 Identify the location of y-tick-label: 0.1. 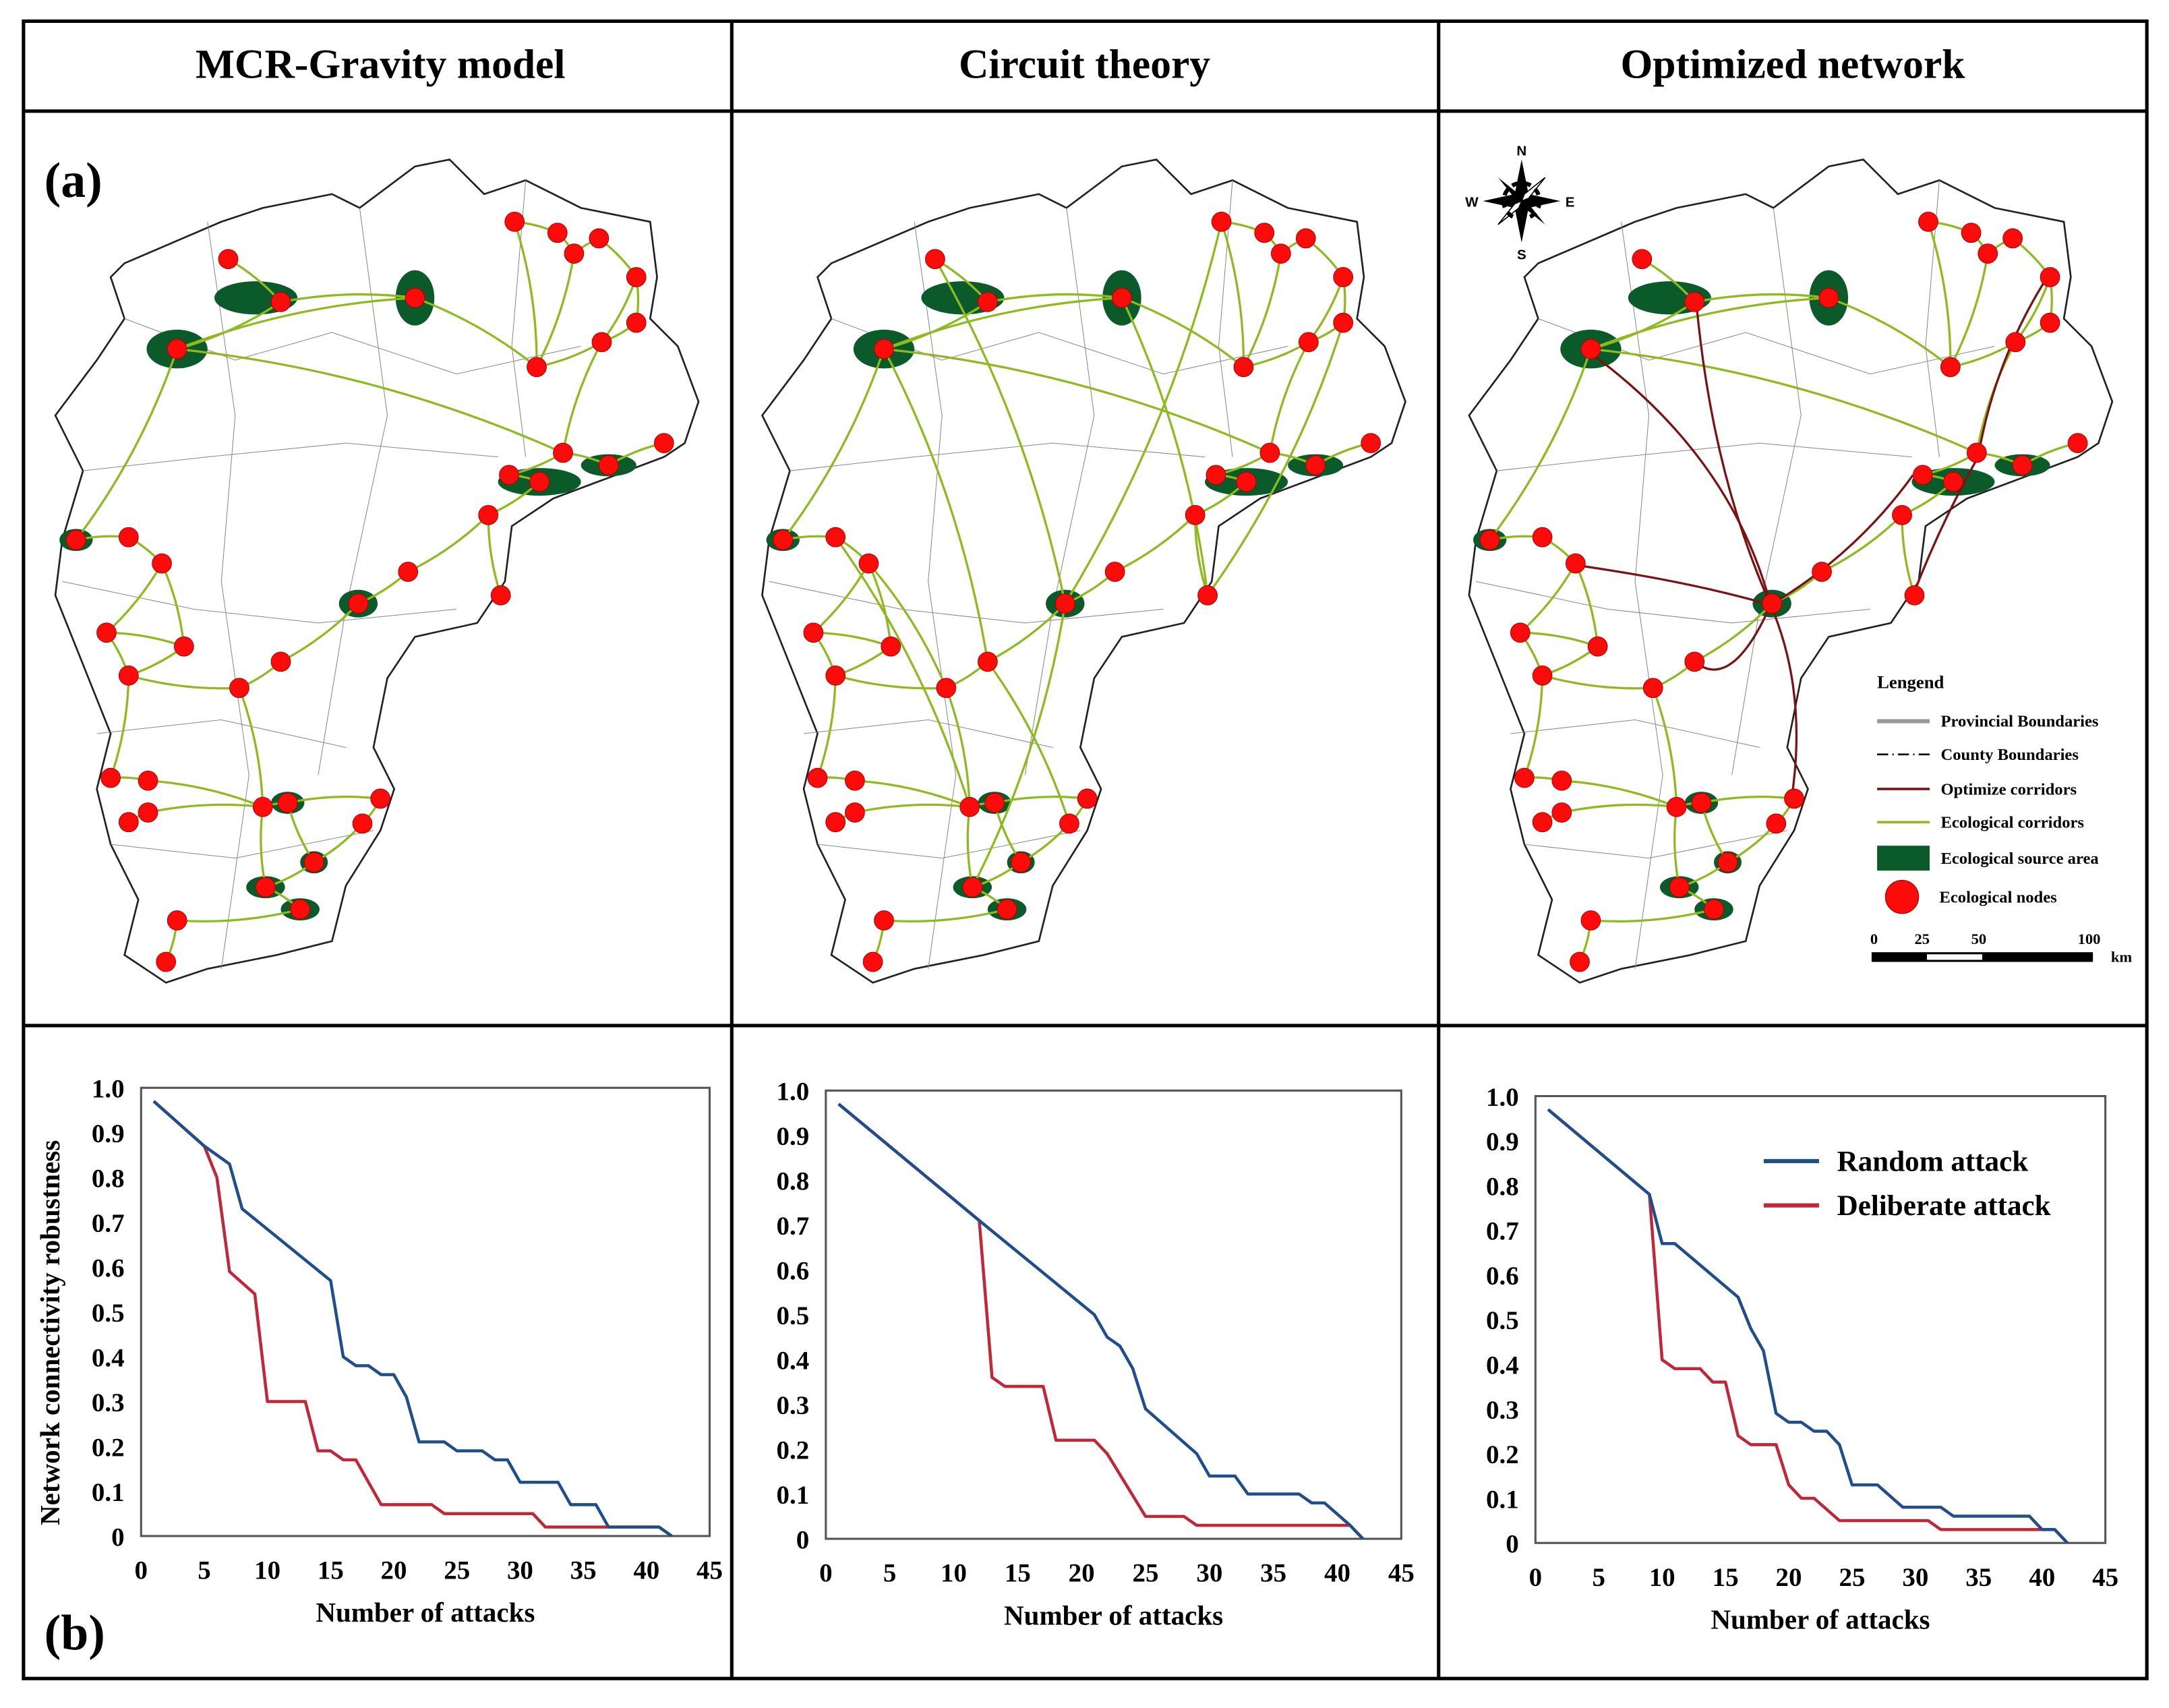
(108, 1492).